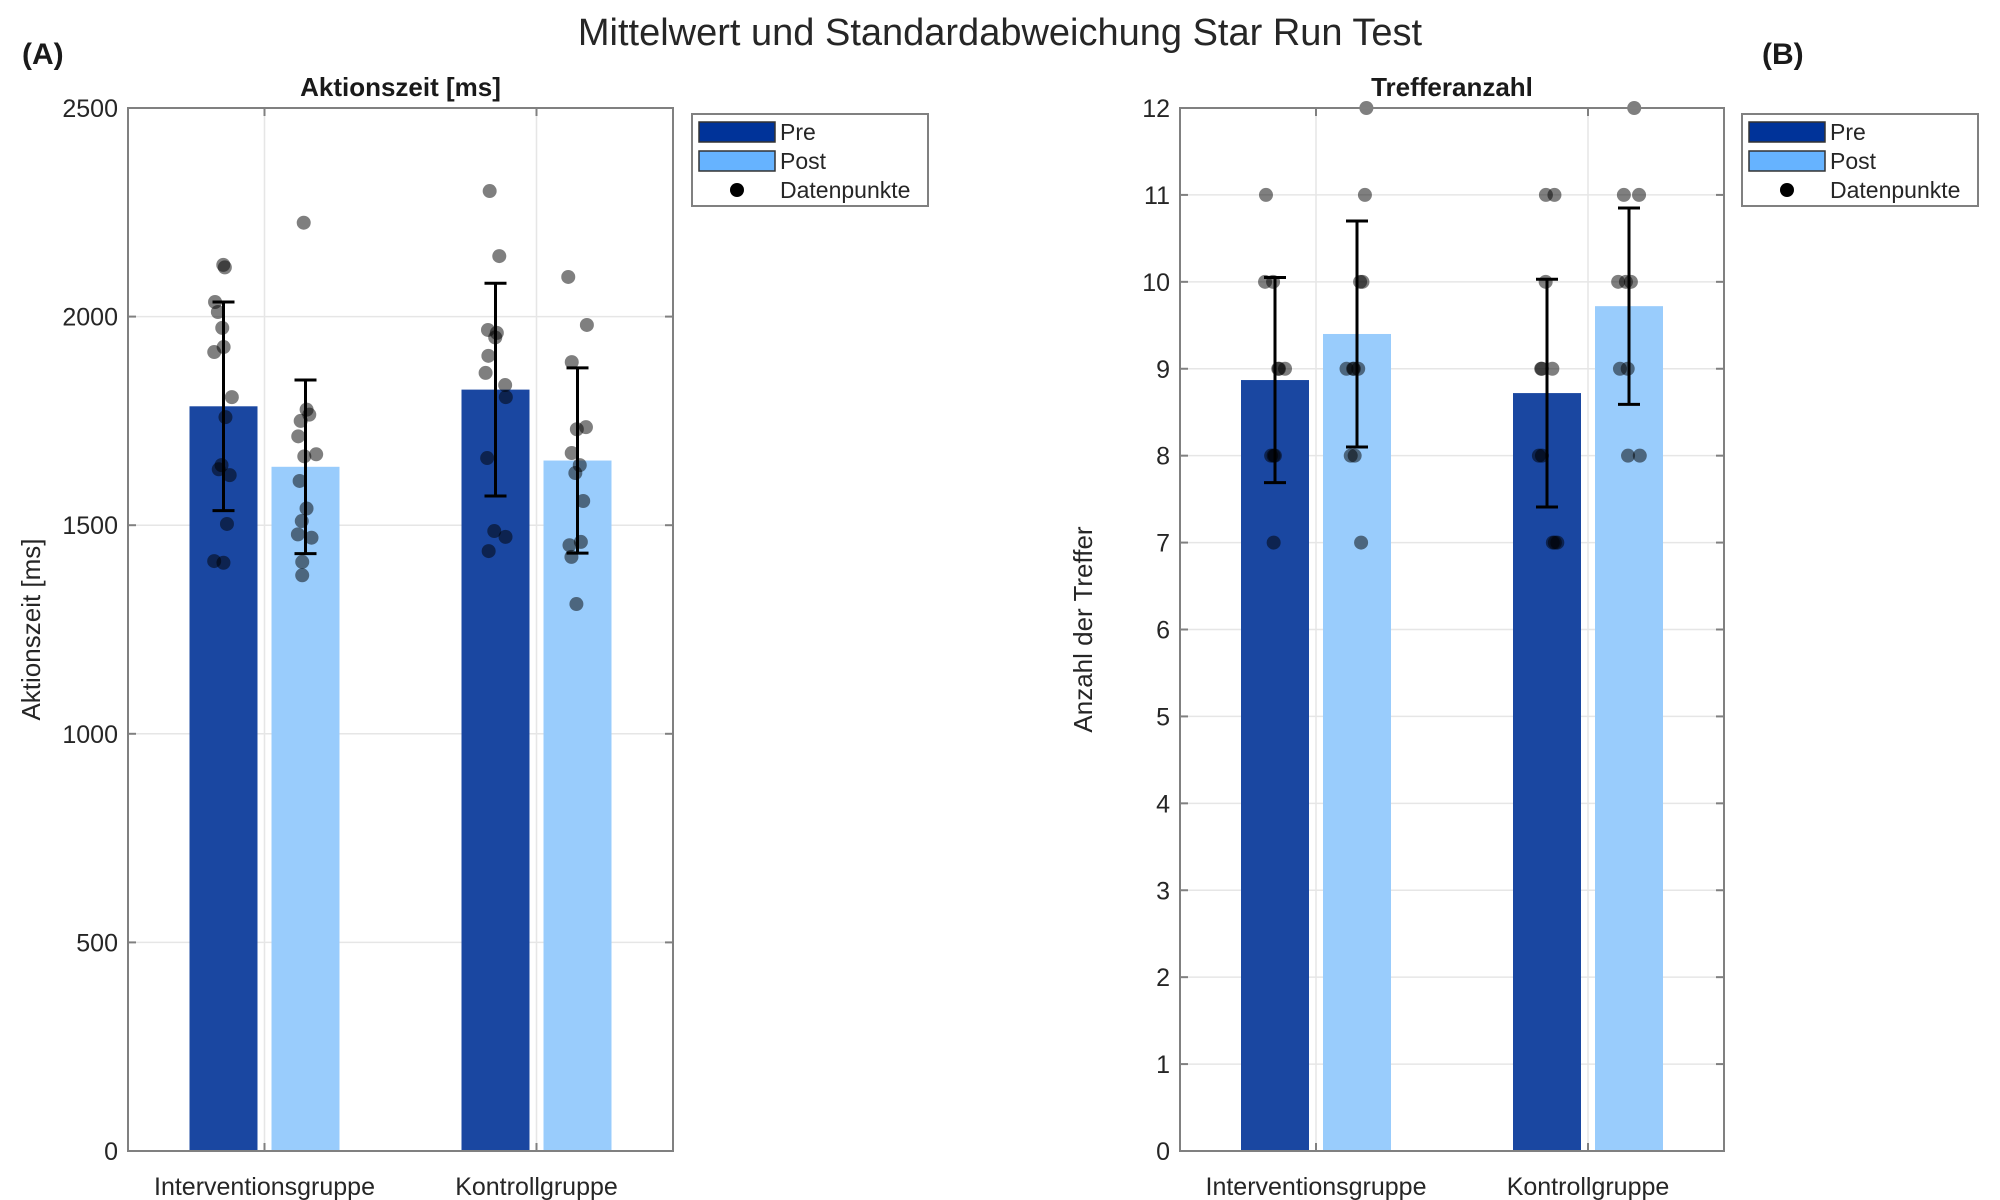 The image size is (2000, 1200). Describe the element at coordinates (400, 87) in the screenshot. I see `plot-title: Aktionszeit [ms]` at that location.